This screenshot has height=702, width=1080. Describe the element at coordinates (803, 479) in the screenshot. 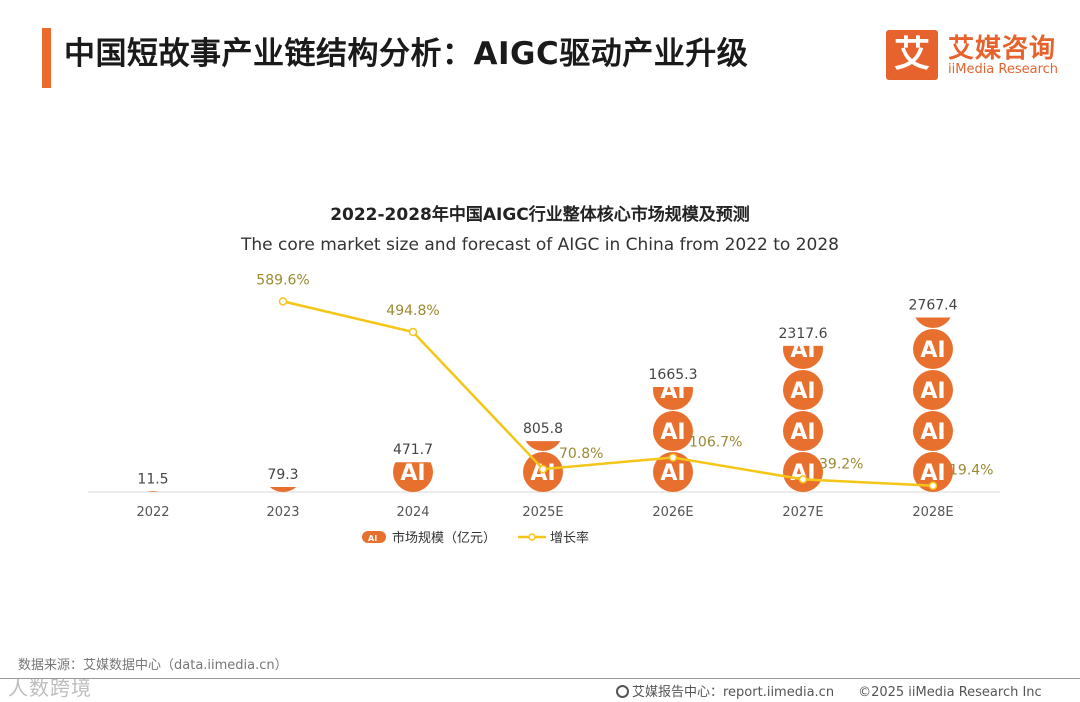

I see `growth-point-2027E` at that location.